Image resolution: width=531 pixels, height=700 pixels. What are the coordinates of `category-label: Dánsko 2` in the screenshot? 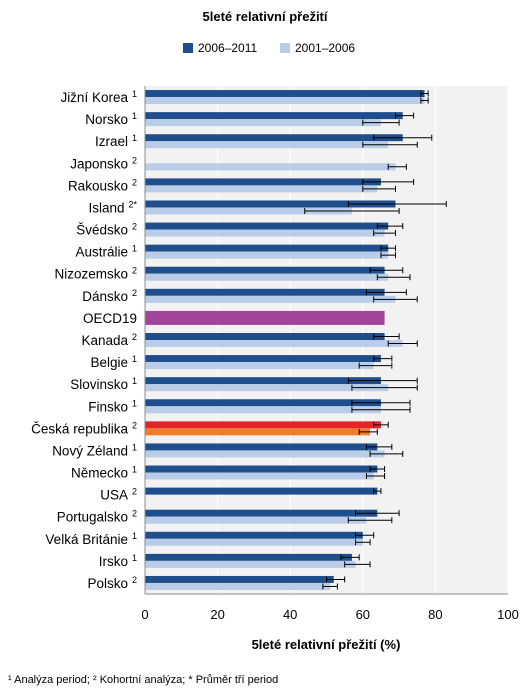 It's located at (109, 296).